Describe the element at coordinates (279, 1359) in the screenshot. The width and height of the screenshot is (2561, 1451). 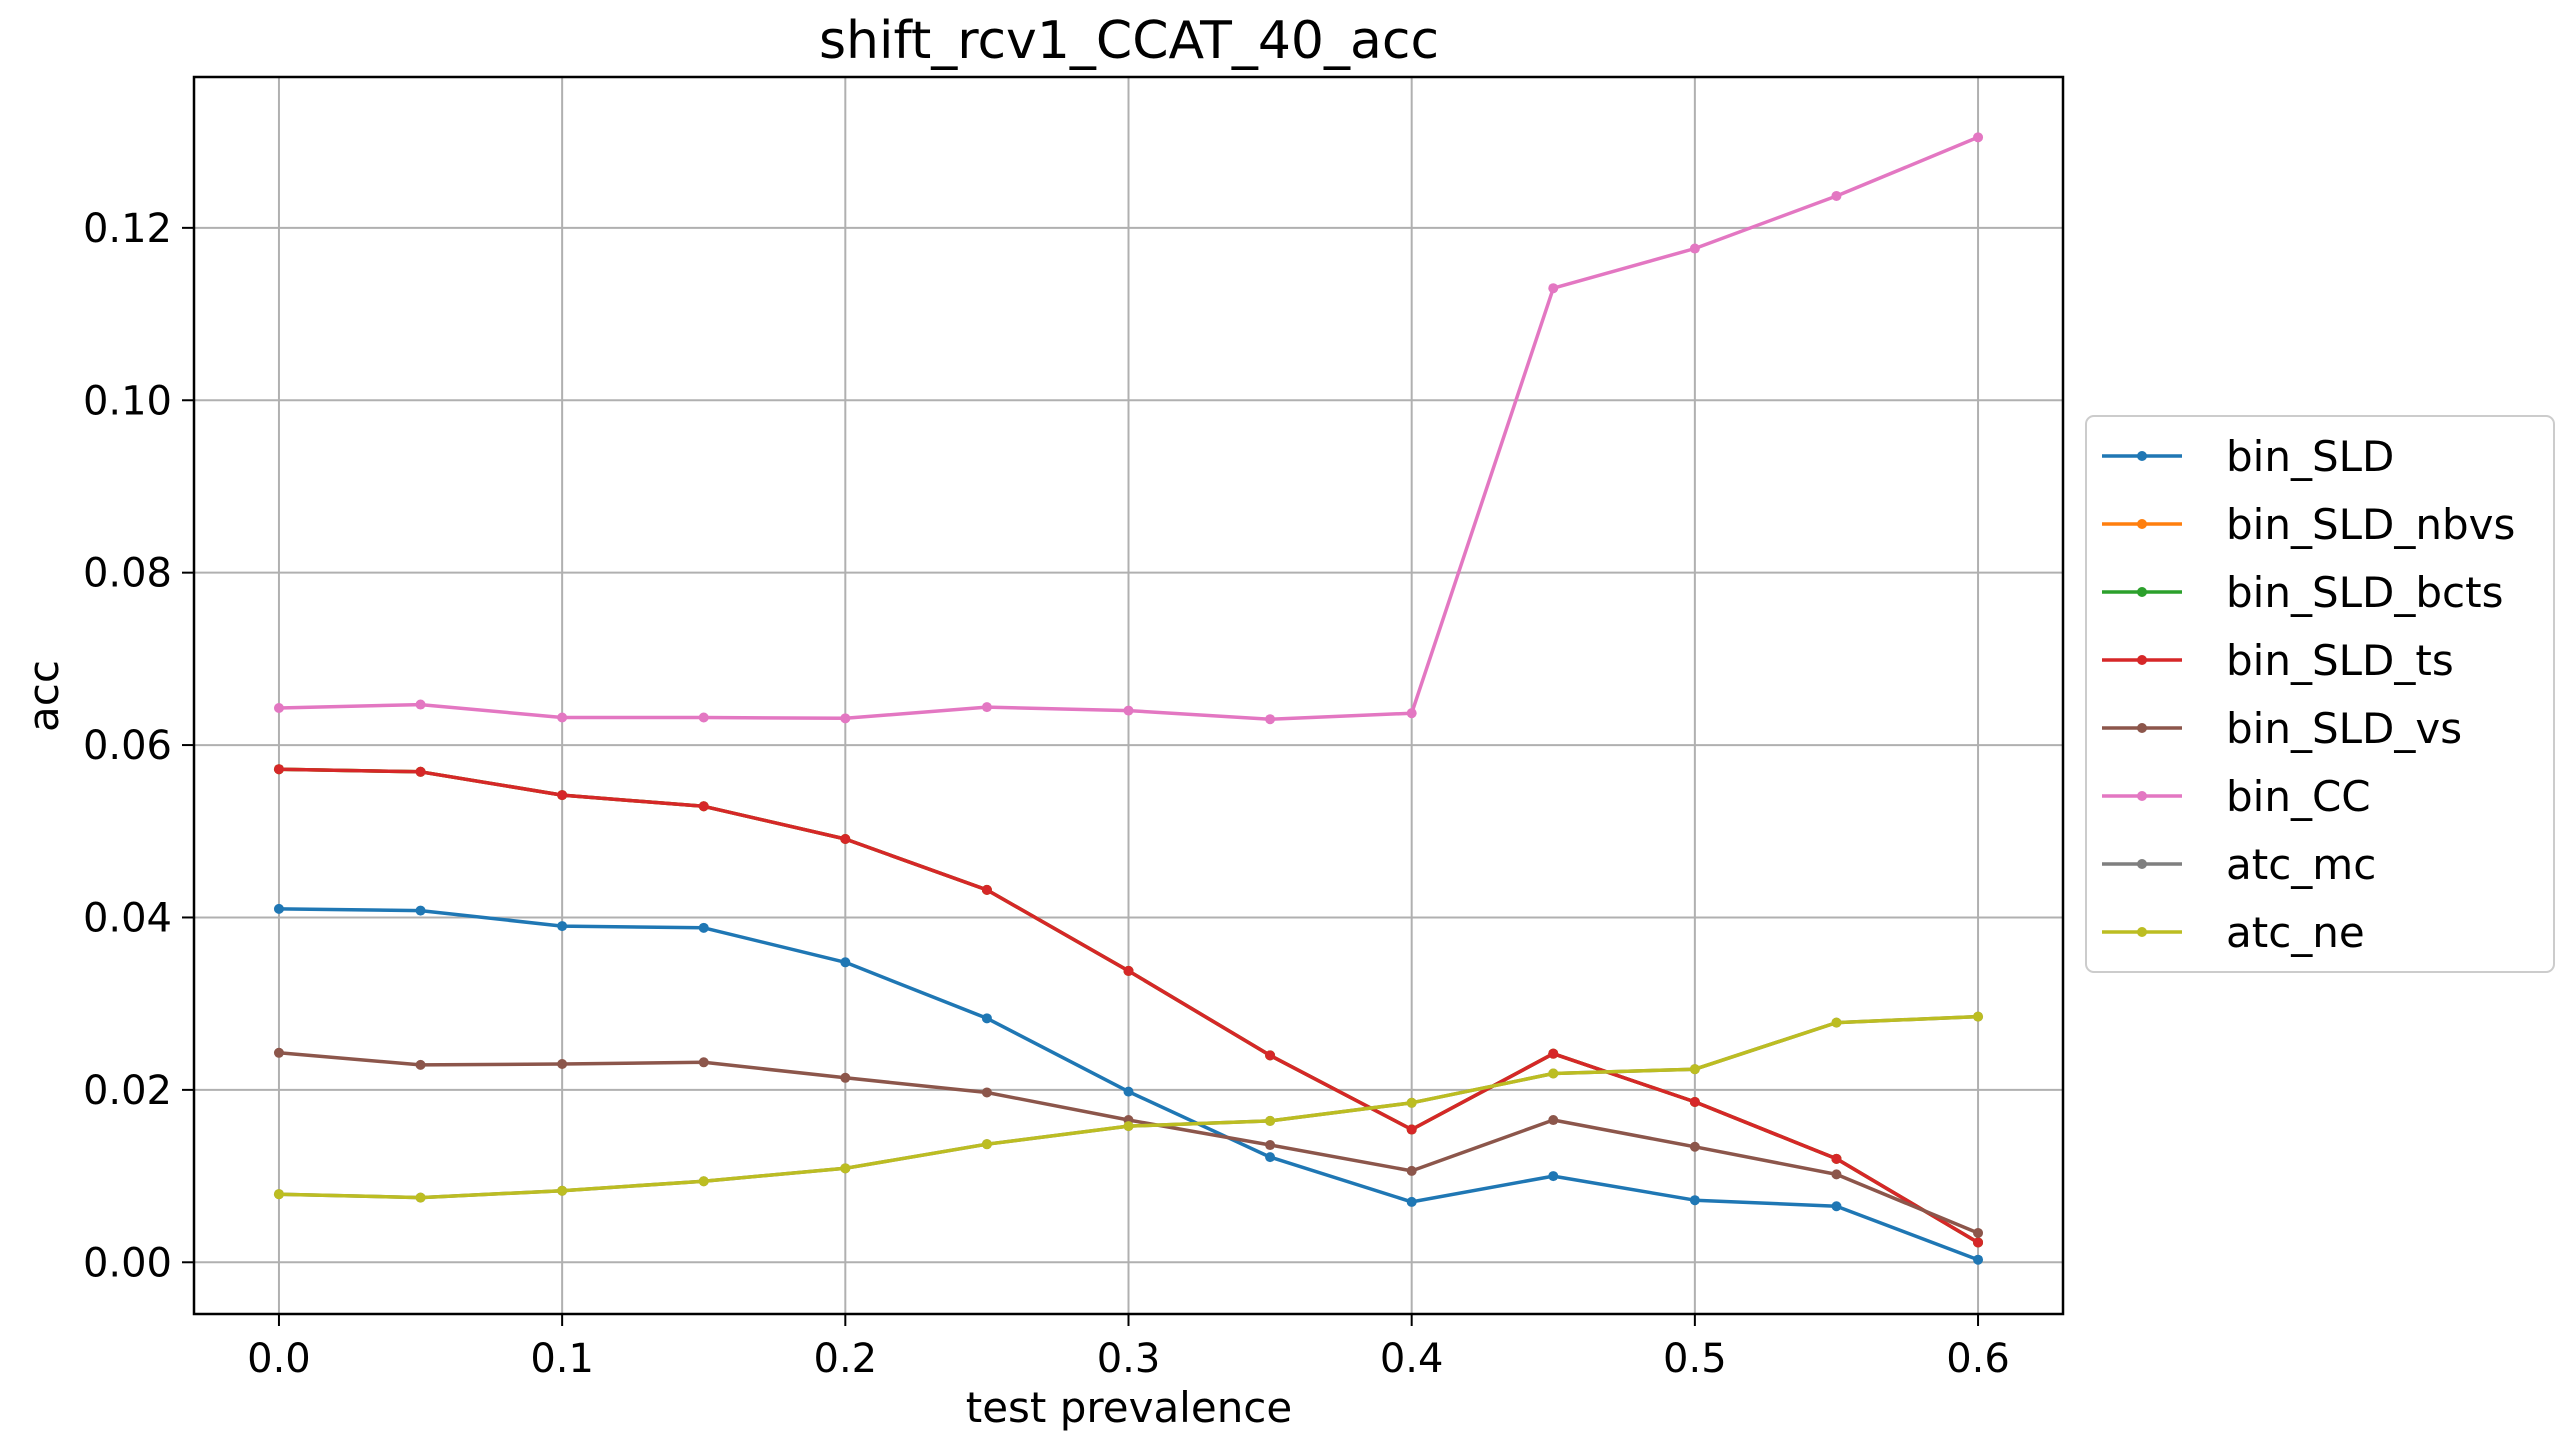
I see `x-tick-label: 0.0` at that location.